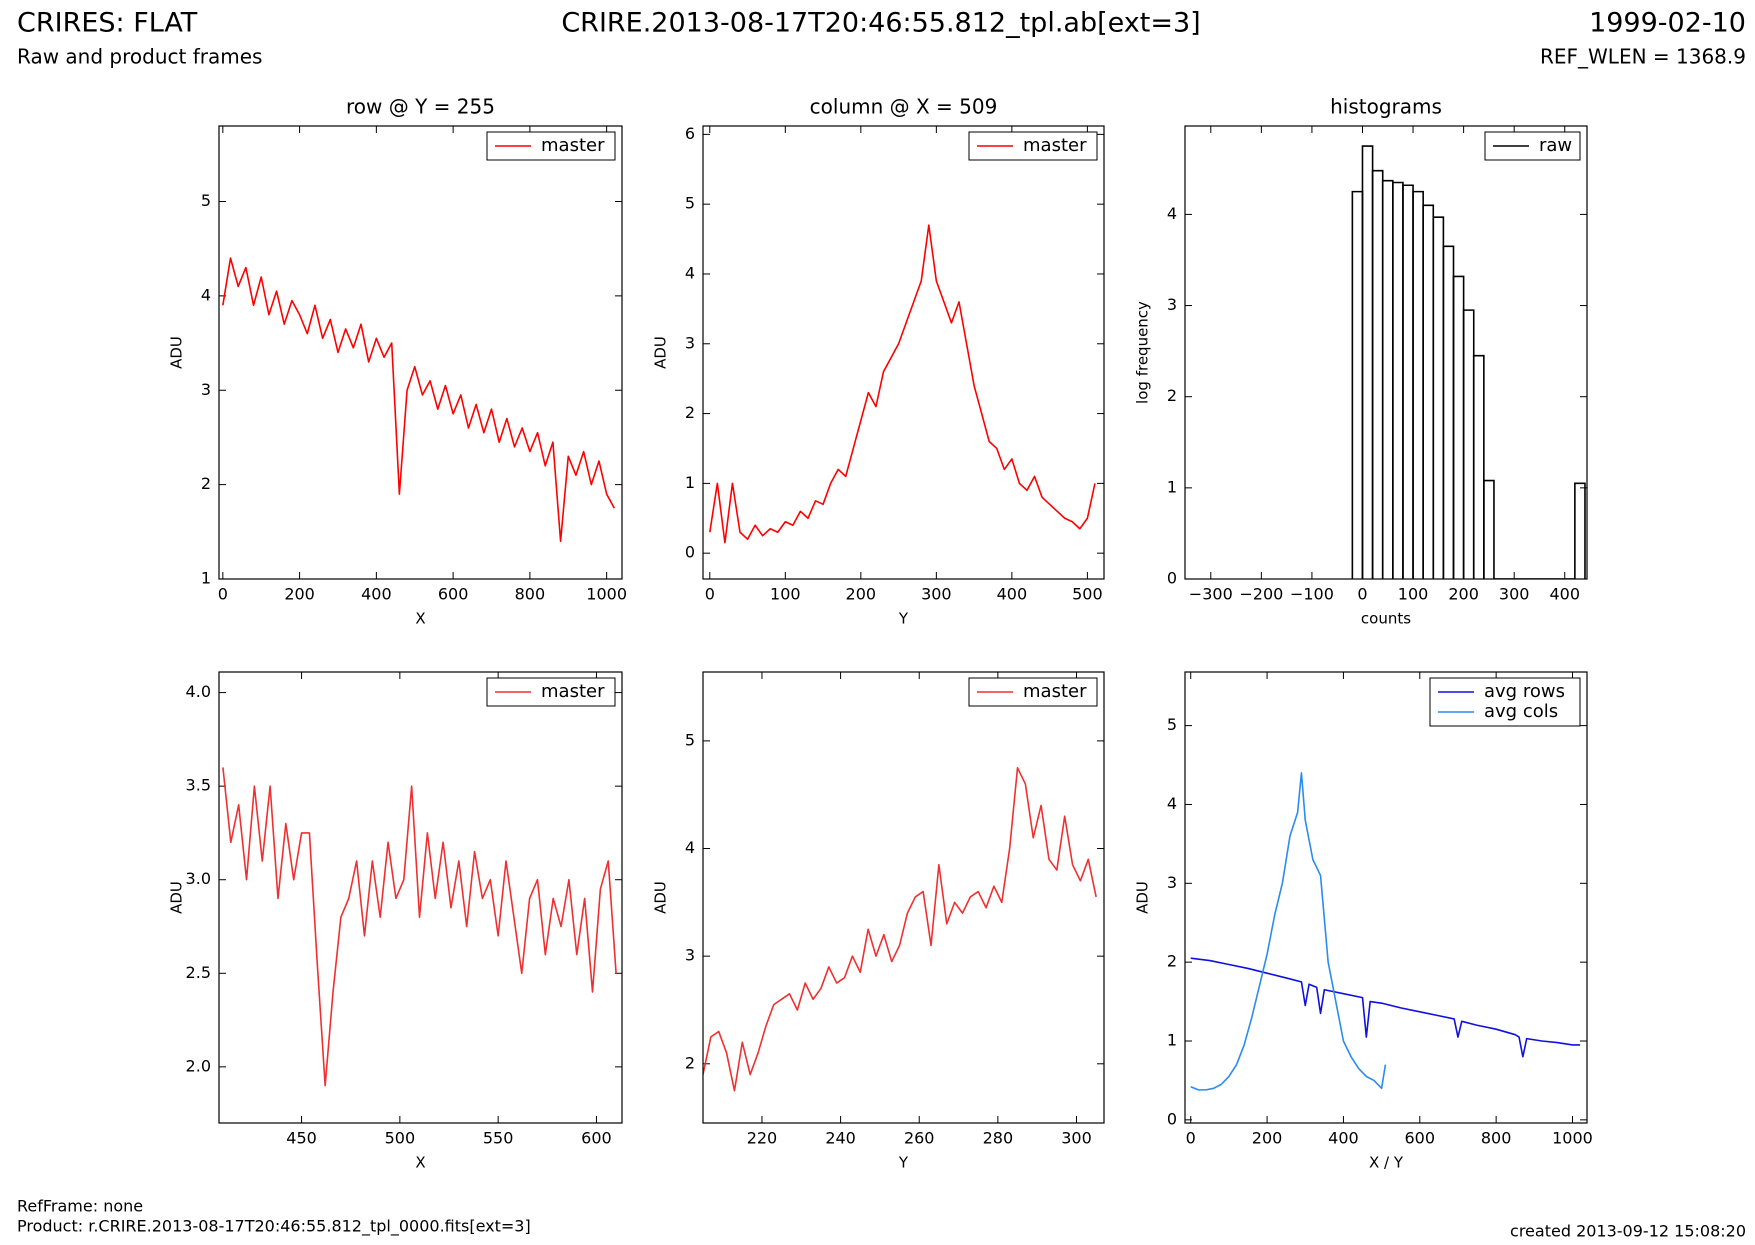 This screenshot has height=1245, width=1755. What do you see at coordinates (998, 1138) in the screenshot?
I see `x-tick-label: 280` at bounding box center [998, 1138].